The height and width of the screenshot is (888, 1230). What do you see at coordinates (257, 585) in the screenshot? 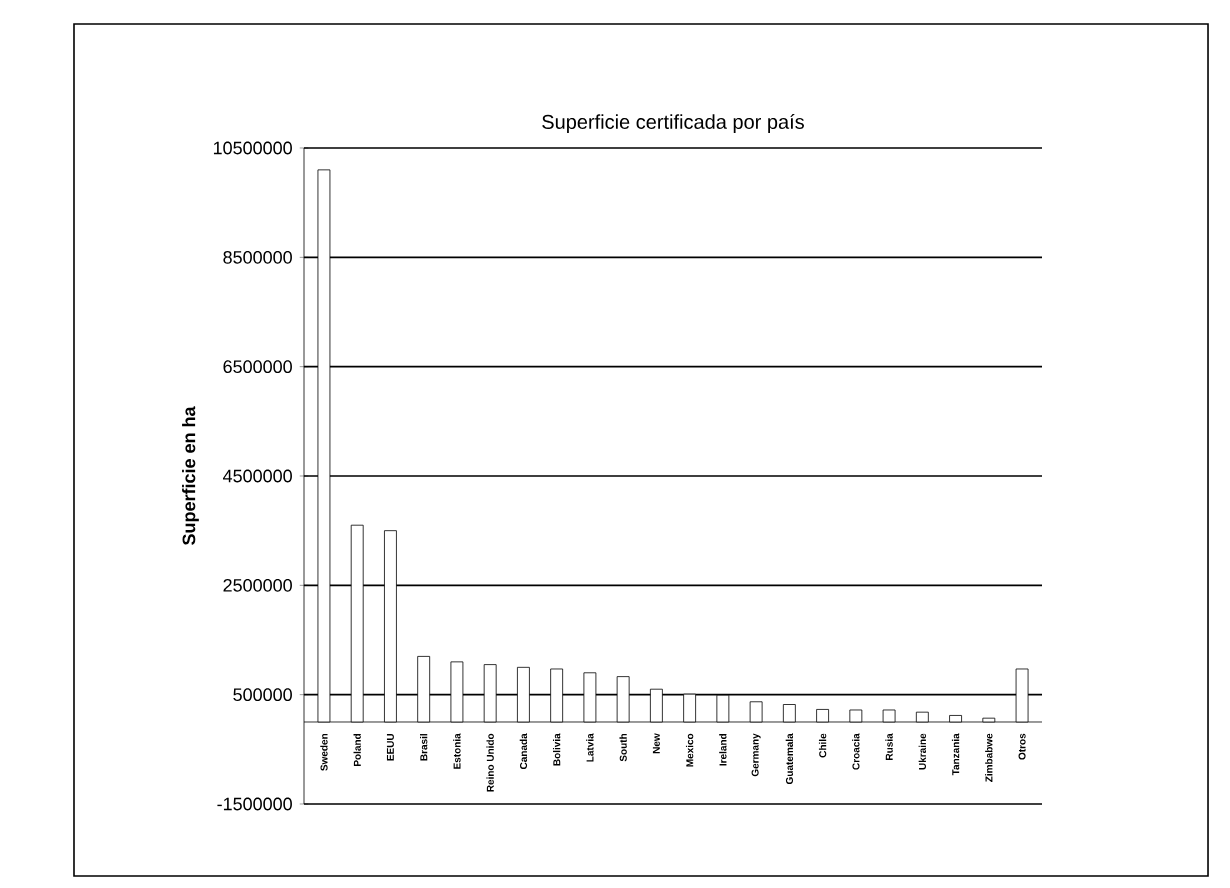
I see `y-tick-label: 2500000` at bounding box center [257, 585].